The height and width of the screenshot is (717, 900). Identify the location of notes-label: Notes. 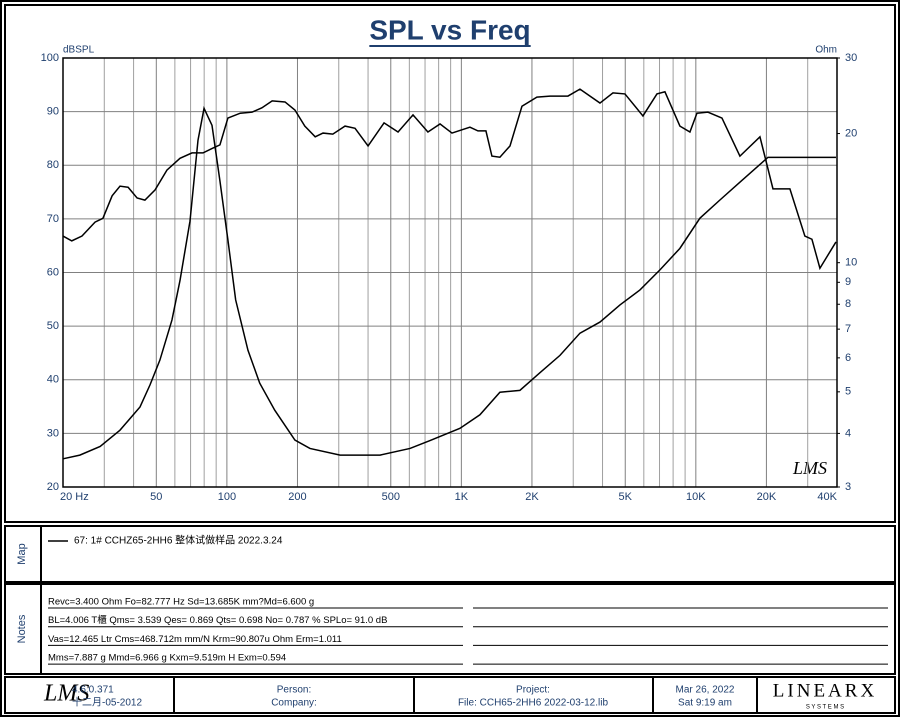
(22, 628).